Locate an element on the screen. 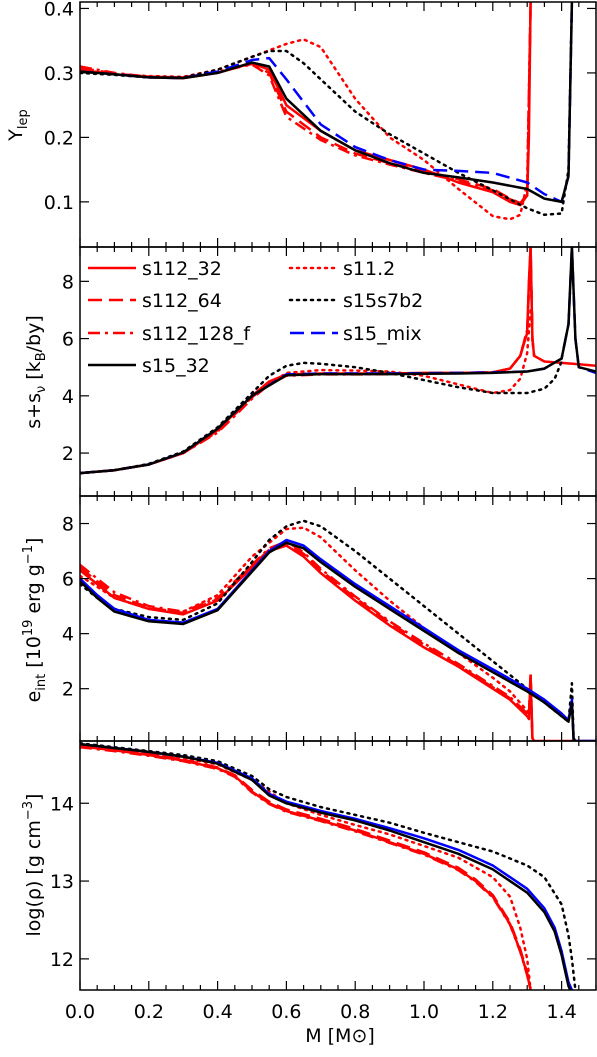 Image resolution: width=597 pixels, height=1057 pixels. ylabel-yleptons: Ylep is located at coordinates (18, 125).